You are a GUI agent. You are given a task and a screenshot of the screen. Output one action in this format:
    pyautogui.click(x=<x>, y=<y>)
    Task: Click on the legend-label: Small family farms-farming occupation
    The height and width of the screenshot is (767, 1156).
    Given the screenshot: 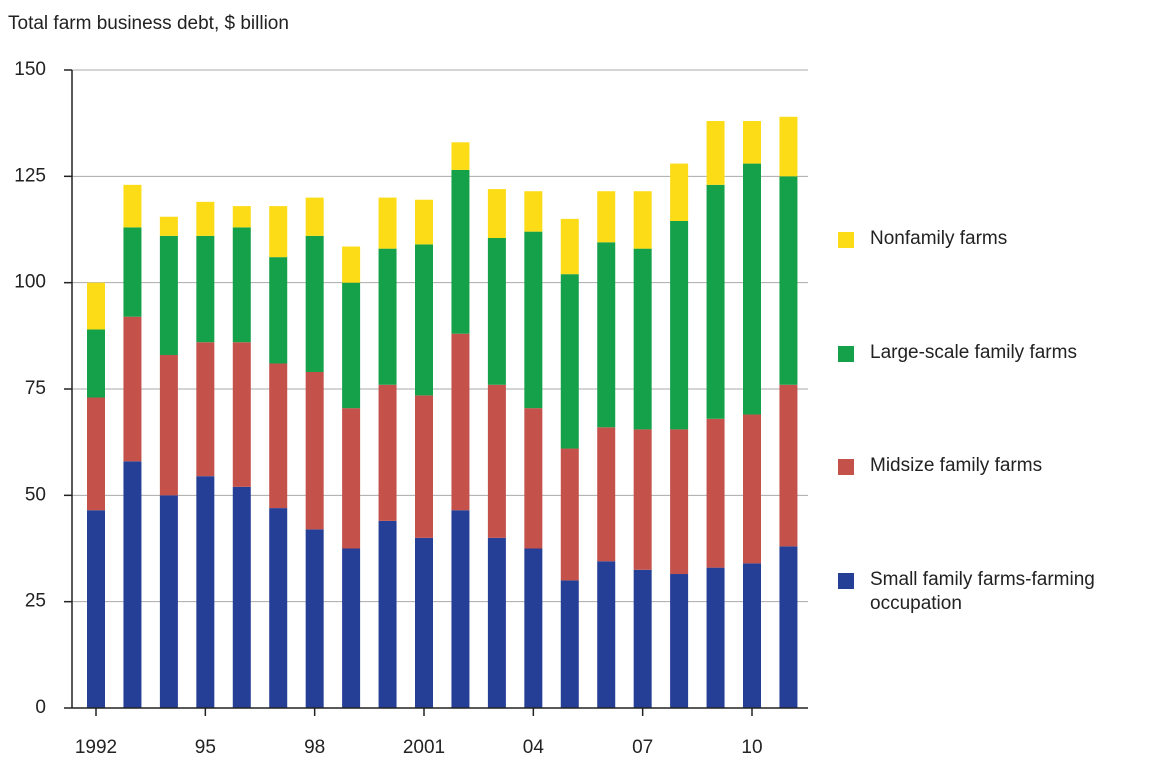 What is the action you would take?
    pyautogui.click(x=982, y=591)
    